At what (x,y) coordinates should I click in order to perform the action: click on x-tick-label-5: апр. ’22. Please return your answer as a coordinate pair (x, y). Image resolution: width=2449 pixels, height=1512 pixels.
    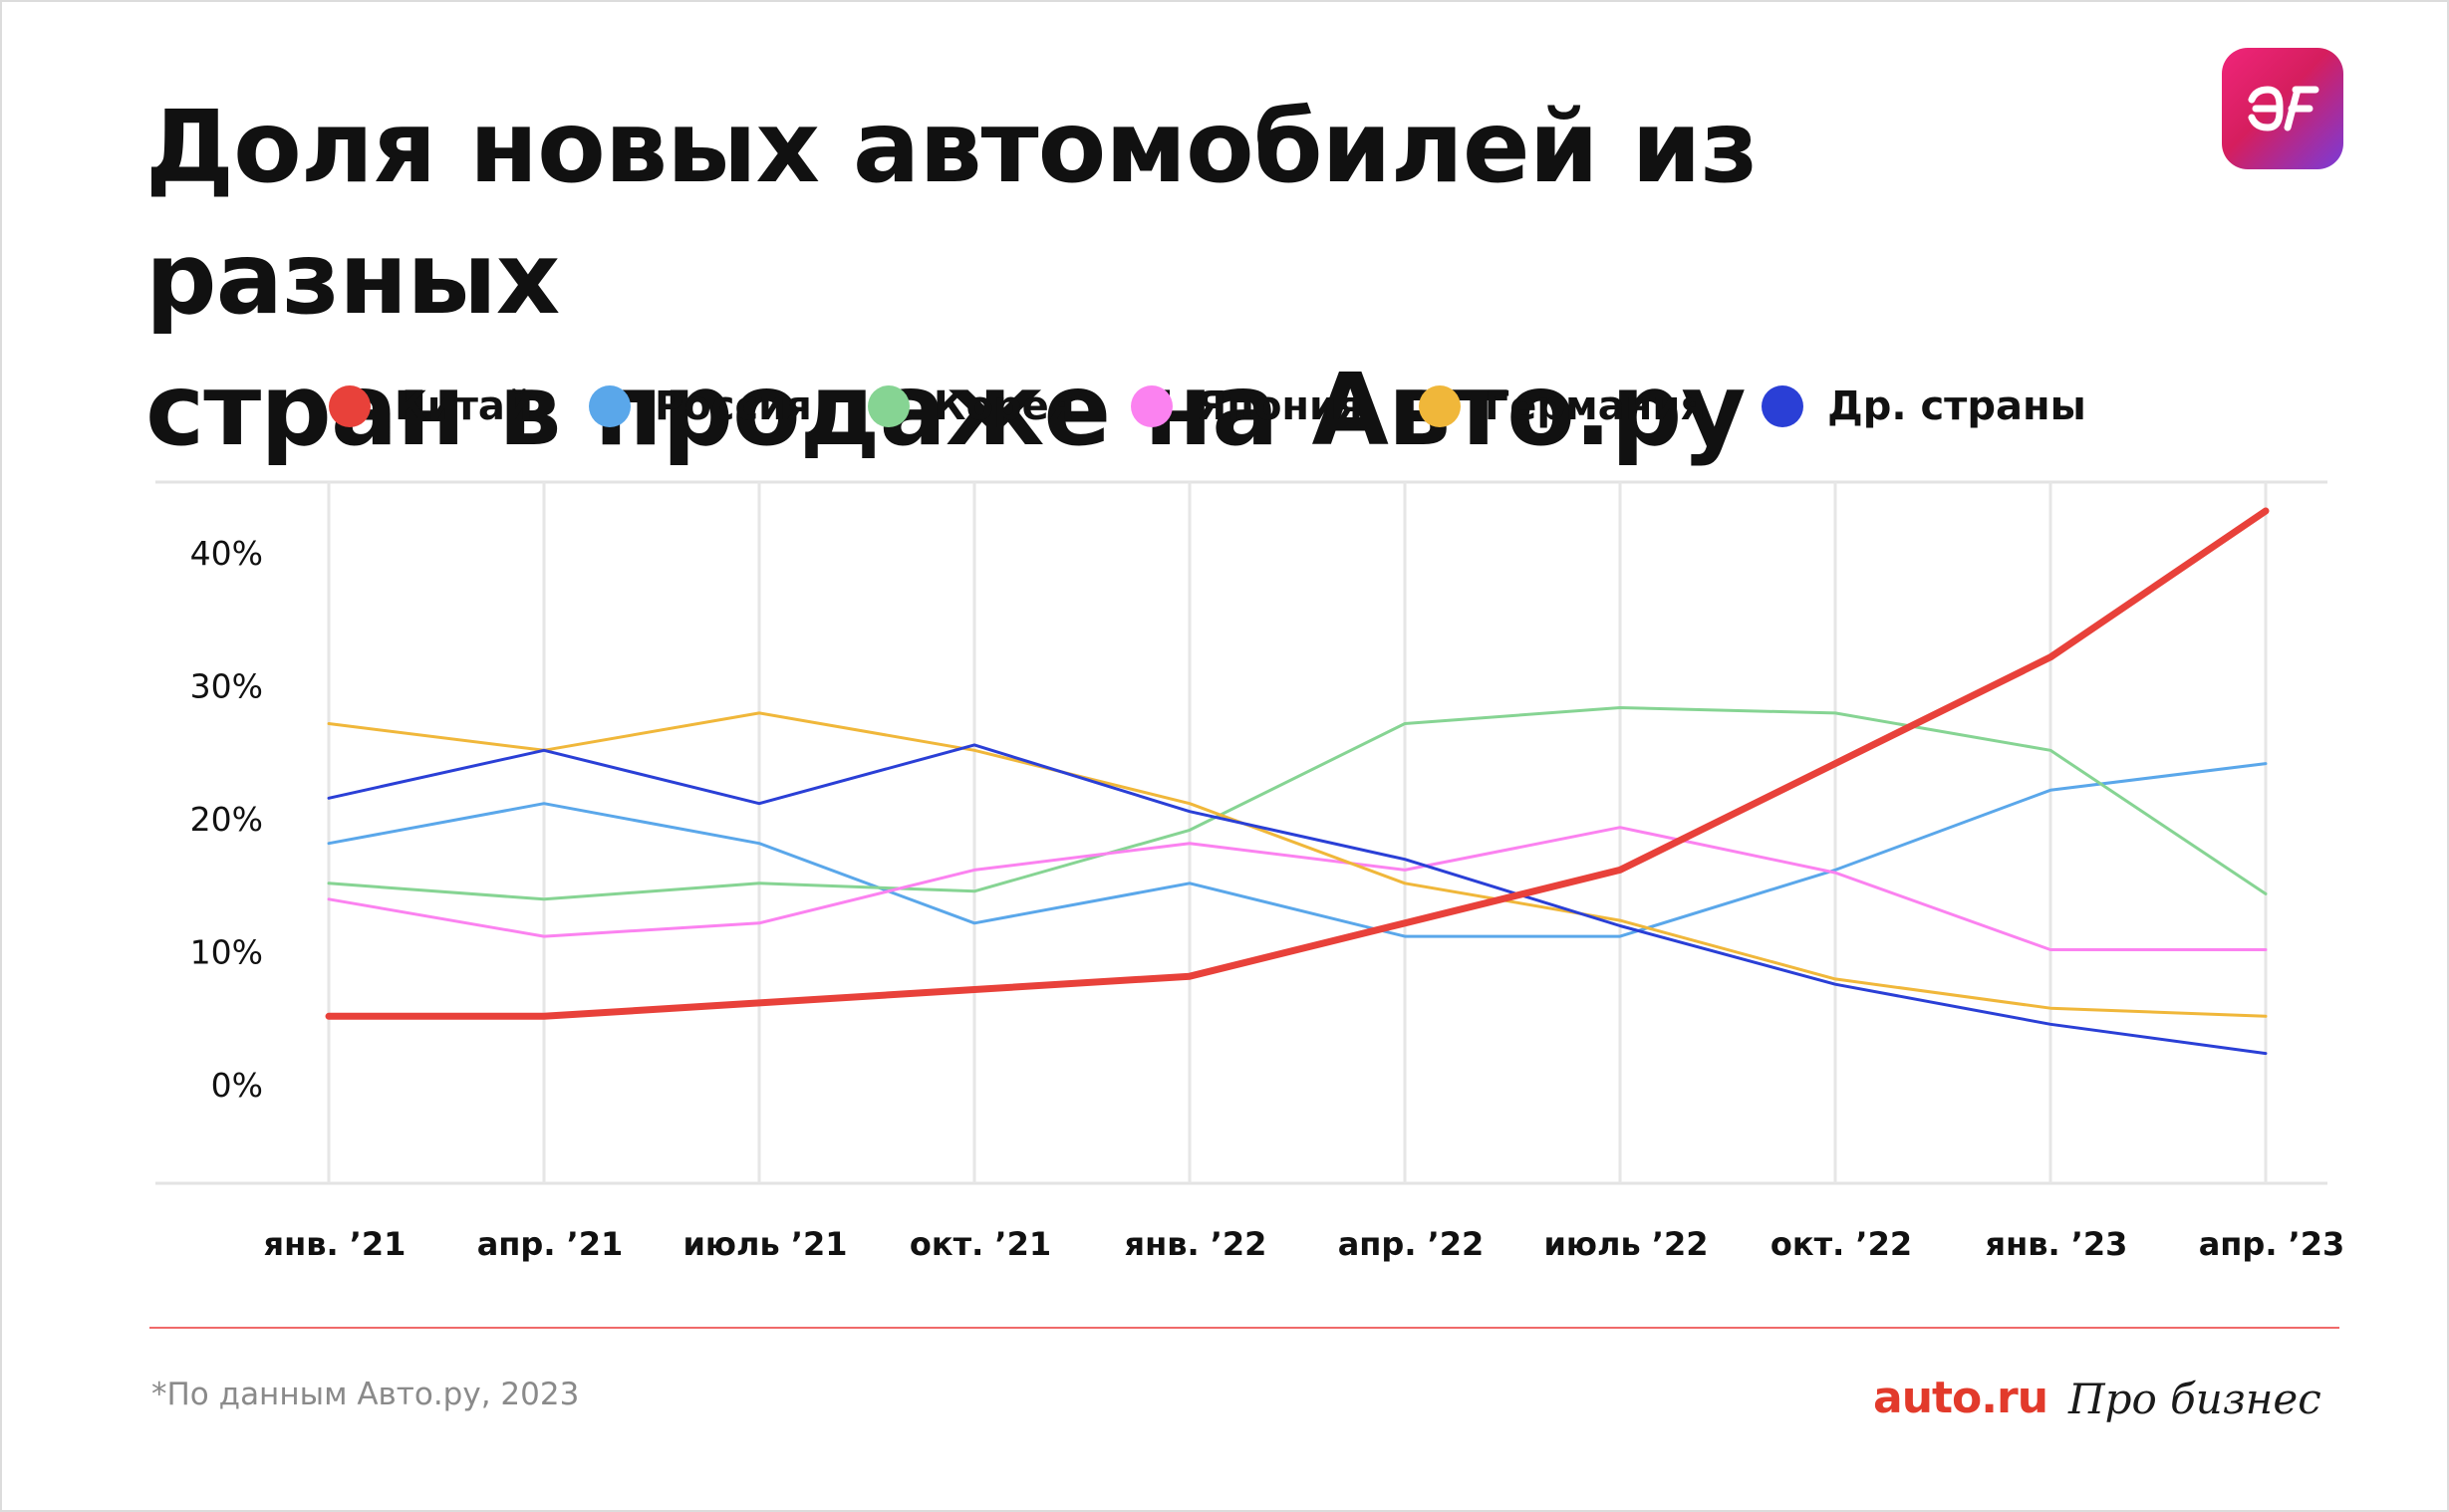
    Looking at the image, I should click on (1411, 1244).